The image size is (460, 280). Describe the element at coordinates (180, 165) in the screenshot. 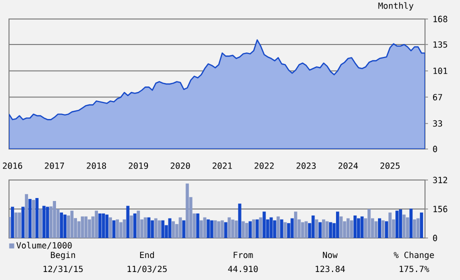

I see `x-tick-label: 2020` at that location.